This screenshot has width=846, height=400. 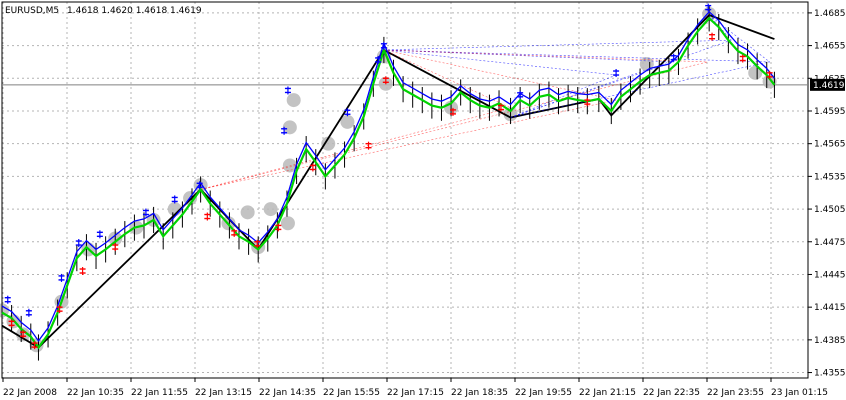 What do you see at coordinates (134, 11) in the screenshot?
I see `chart-ohlc-label: 1.4618 1.4620 1.4618 1.4619` at bounding box center [134, 11].